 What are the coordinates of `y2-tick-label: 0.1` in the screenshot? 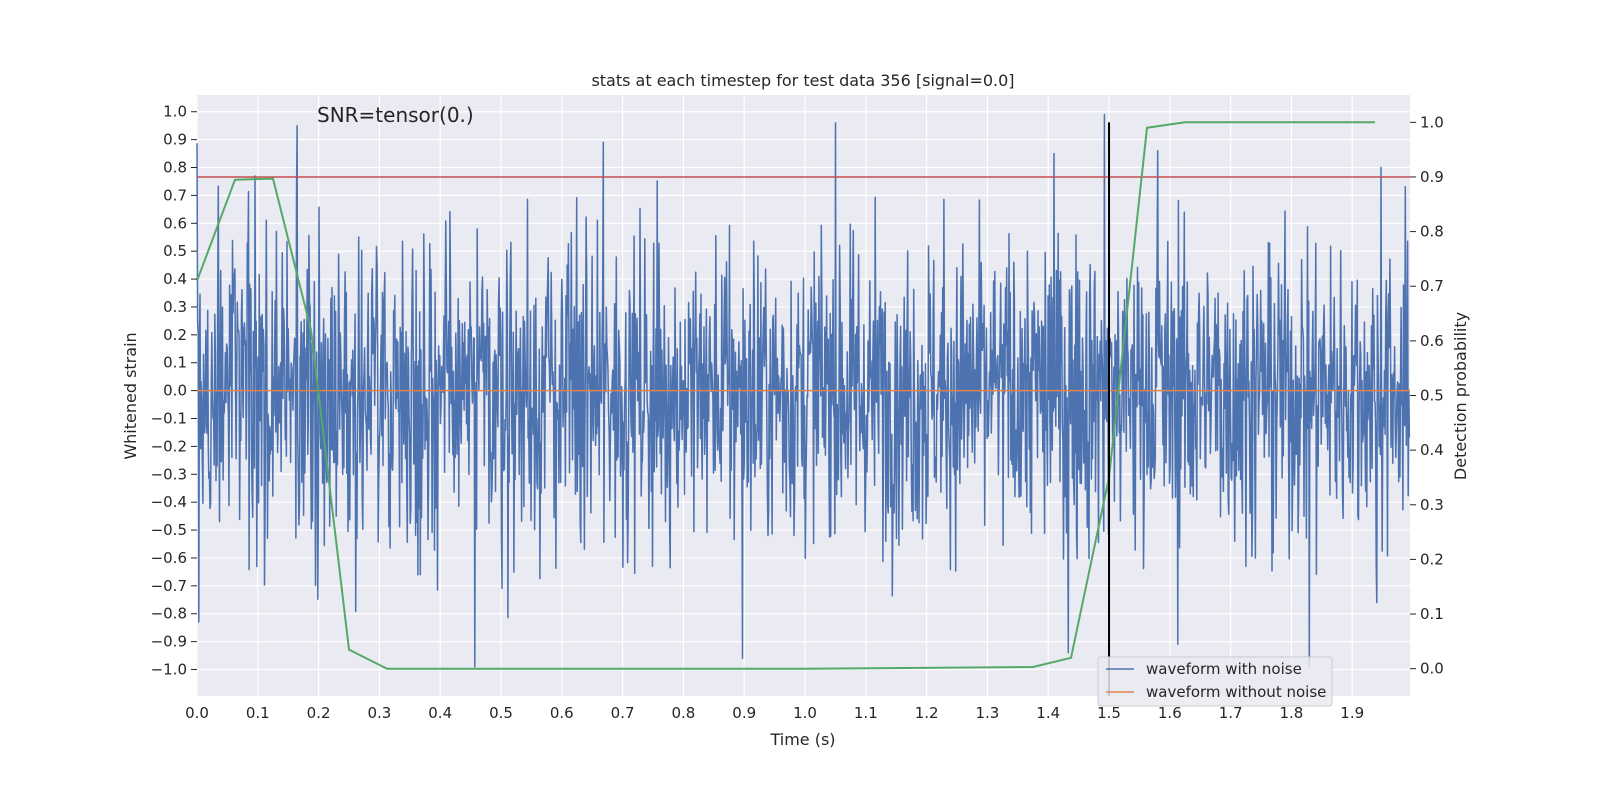 It's located at (1432, 614).